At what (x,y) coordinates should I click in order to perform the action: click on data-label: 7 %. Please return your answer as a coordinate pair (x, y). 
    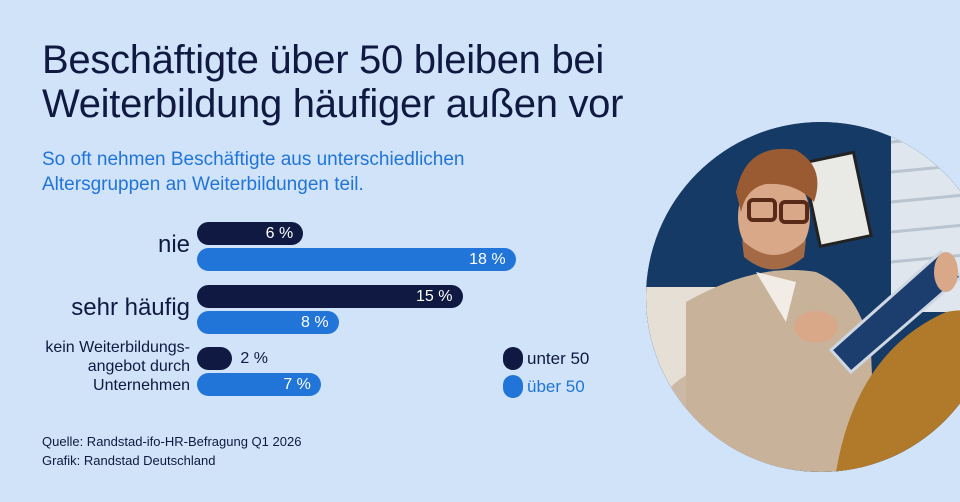
    Looking at the image, I should click on (297, 384).